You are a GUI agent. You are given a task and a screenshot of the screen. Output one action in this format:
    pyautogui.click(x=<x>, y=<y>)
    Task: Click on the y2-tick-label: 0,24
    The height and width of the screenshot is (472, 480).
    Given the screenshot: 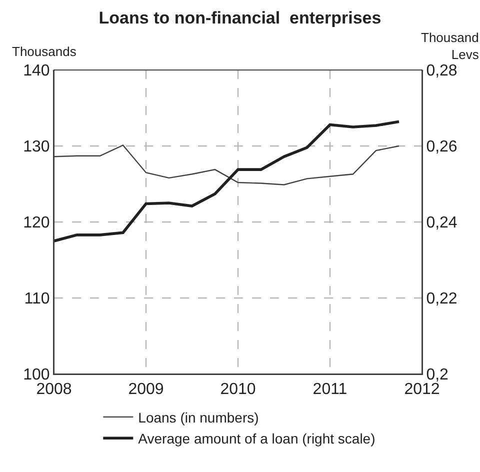 What is the action you would take?
    pyautogui.click(x=442, y=223)
    